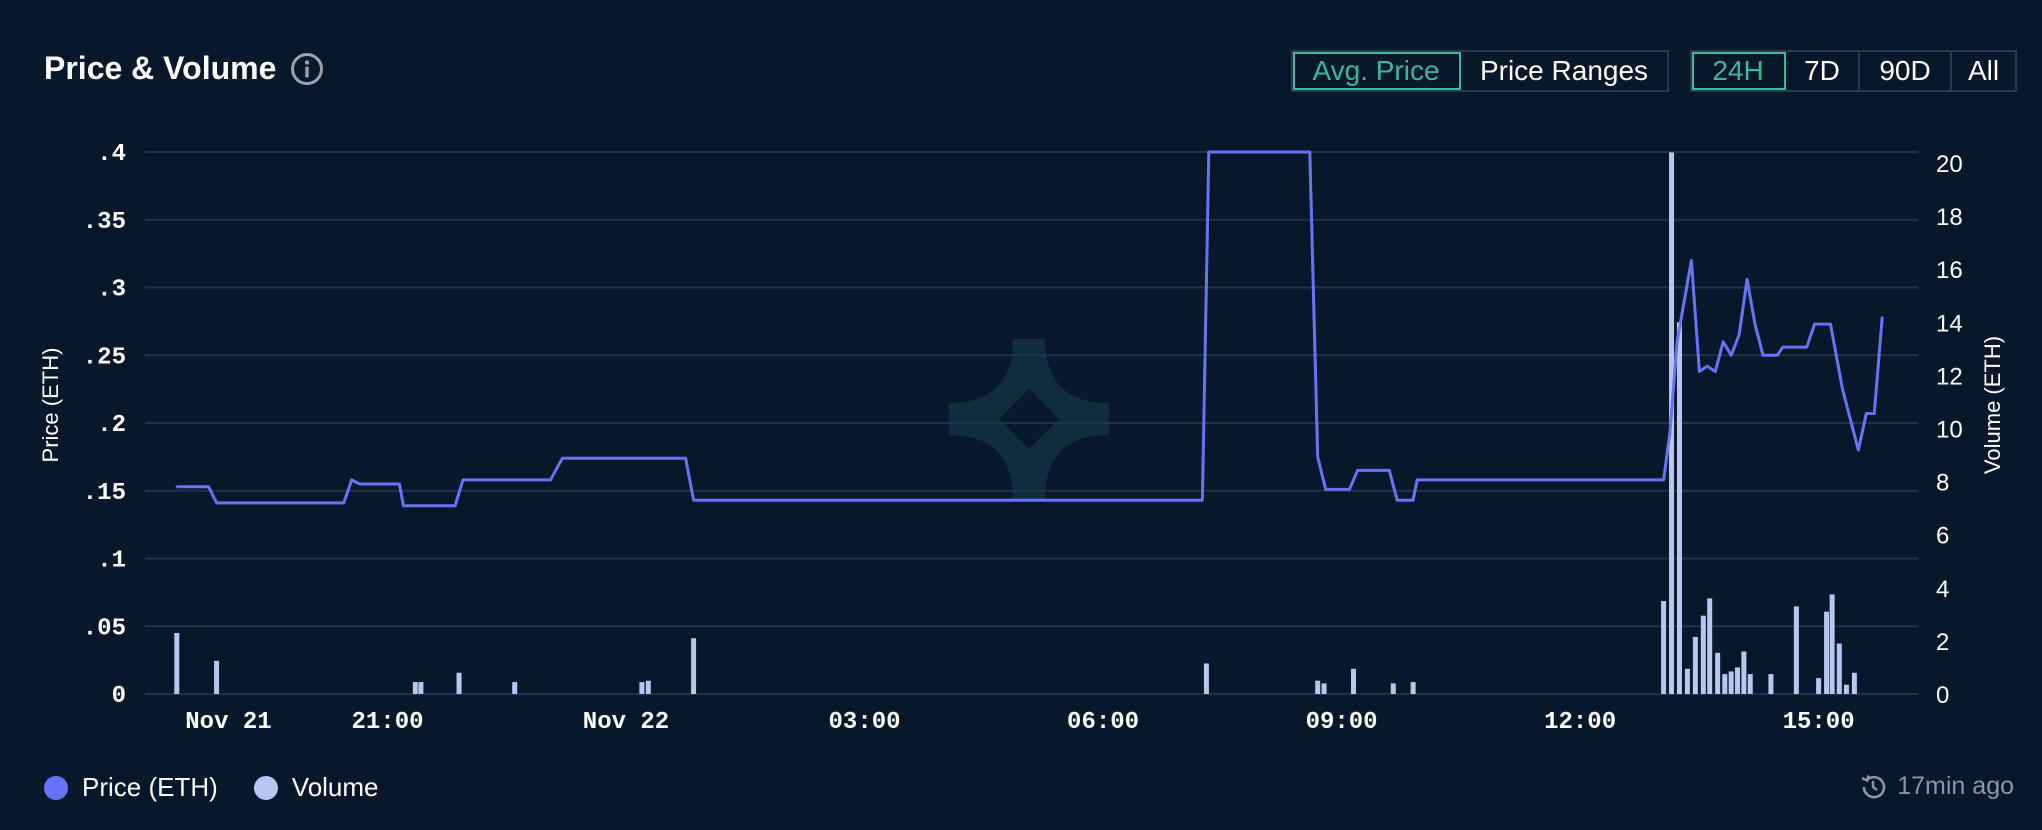 This screenshot has width=2042, height=830. Describe the element at coordinates (1942, 536) in the screenshot. I see `y2-tick-label: 6` at that location.